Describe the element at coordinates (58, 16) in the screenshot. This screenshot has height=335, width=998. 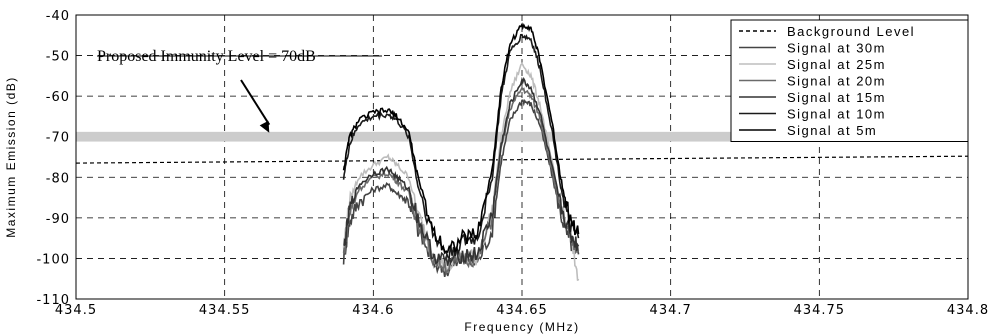
I see `y-tick-label: -40` at that location.